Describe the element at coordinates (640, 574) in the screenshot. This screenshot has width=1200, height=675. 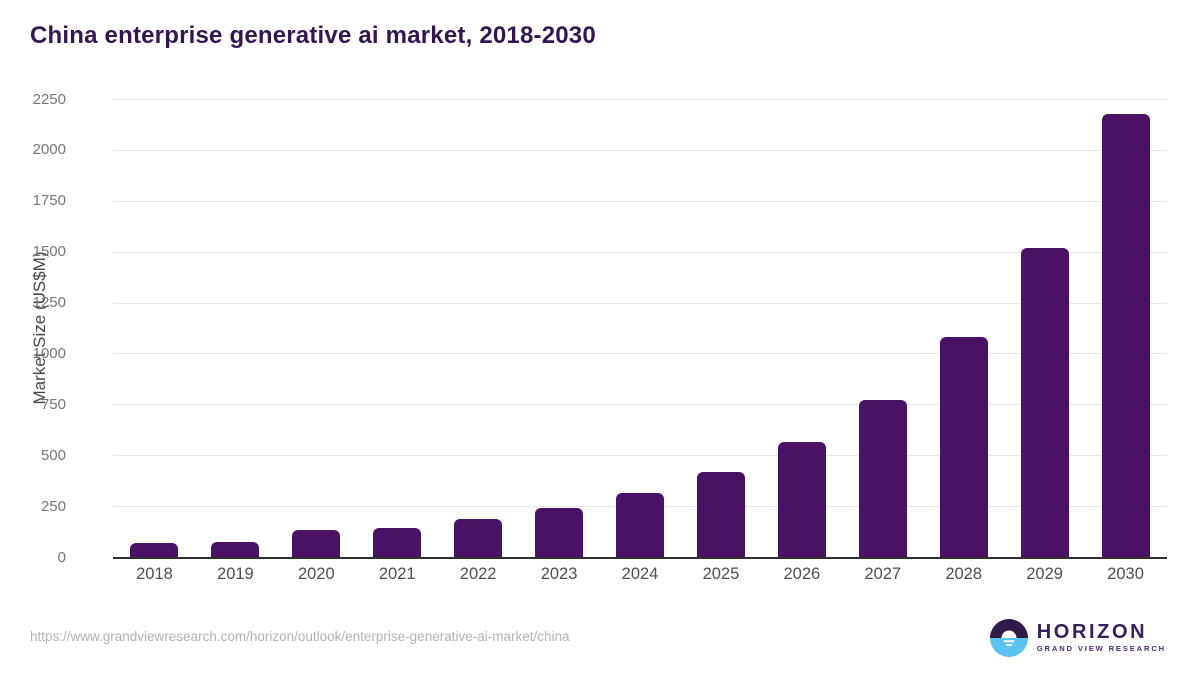
I see `x-tick-label-2024: 2024` at that location.